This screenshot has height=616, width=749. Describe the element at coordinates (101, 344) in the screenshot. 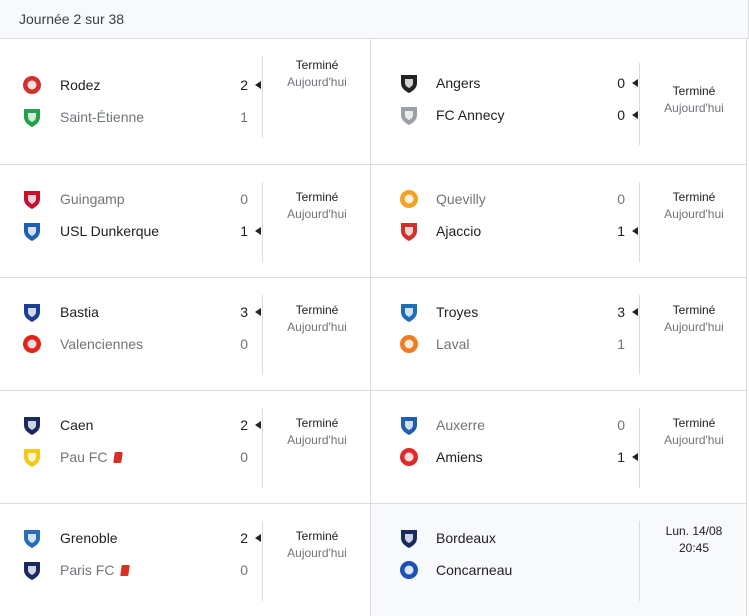

I see `away-team-name: Valenciennes` at that location.